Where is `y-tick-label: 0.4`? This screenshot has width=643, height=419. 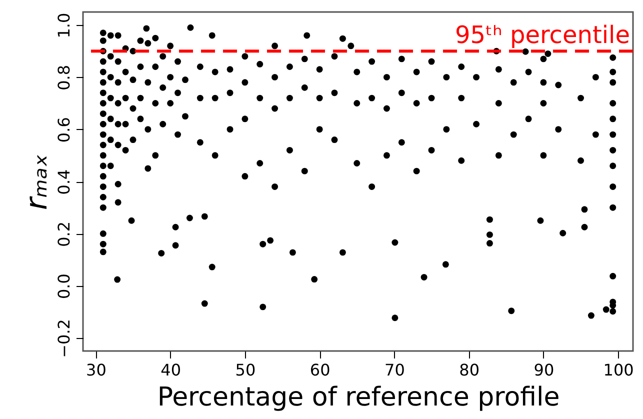
y-tick-label: 0.4 is located at coordinates (64, 182).